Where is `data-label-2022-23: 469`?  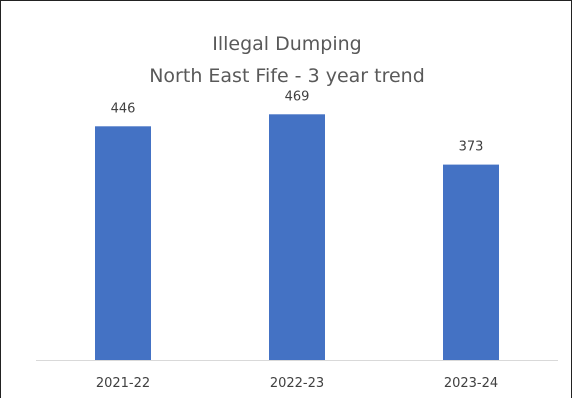
data-label-2022-23: 469 is located at coordinates (297, 96).